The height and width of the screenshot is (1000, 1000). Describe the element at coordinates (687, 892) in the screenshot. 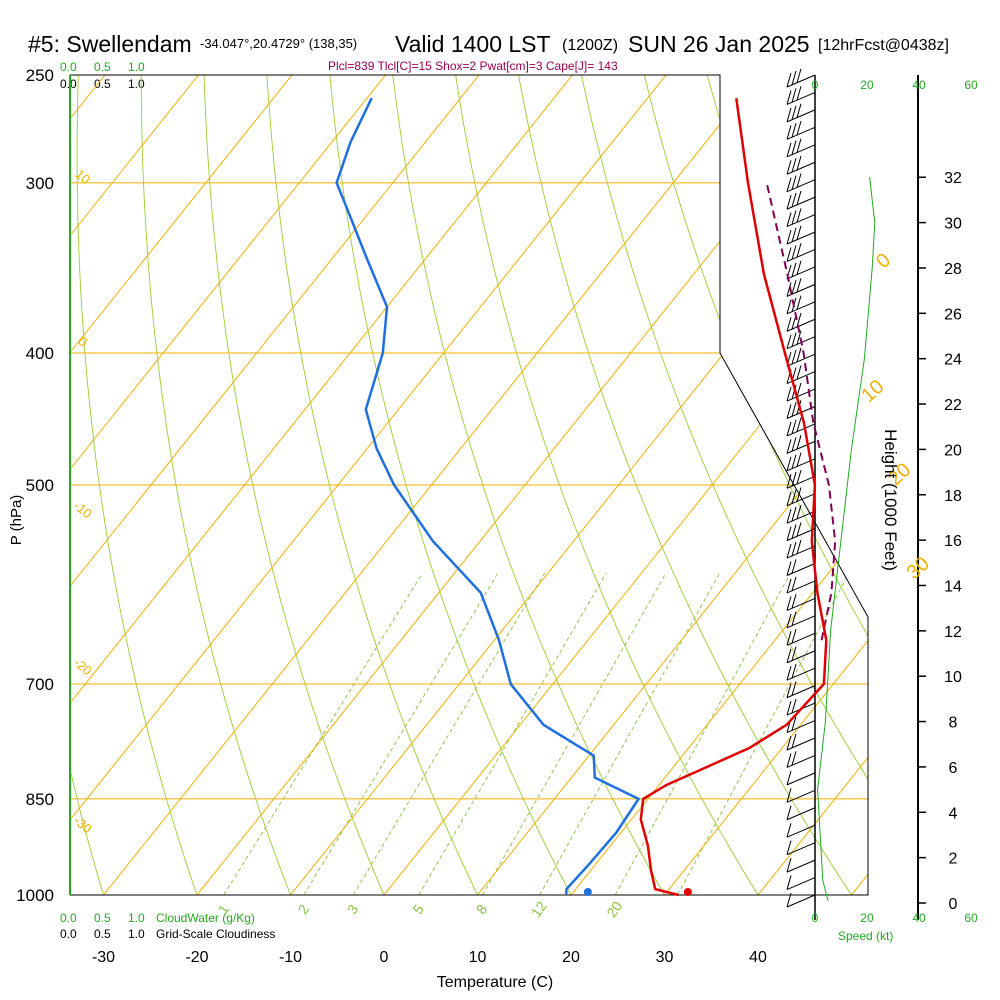

I see `surface-temperature-point` at that location.